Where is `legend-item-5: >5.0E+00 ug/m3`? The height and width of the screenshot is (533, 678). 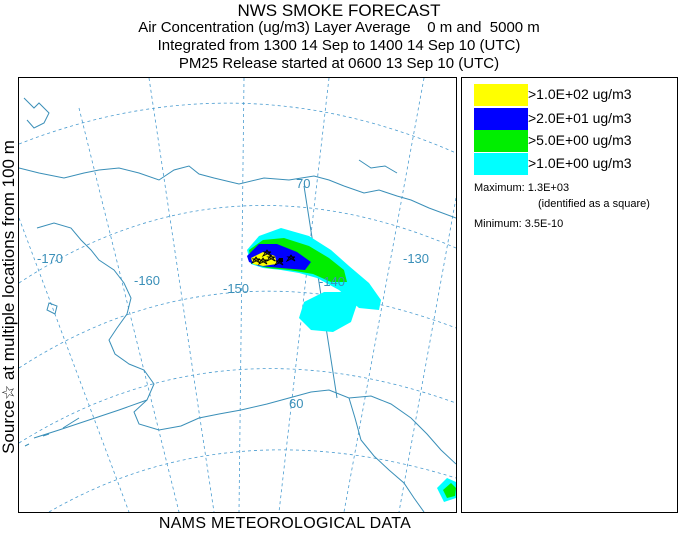
legend-item-5: >5.0E+00 ug/m3 is located at coordinates (574, 141).